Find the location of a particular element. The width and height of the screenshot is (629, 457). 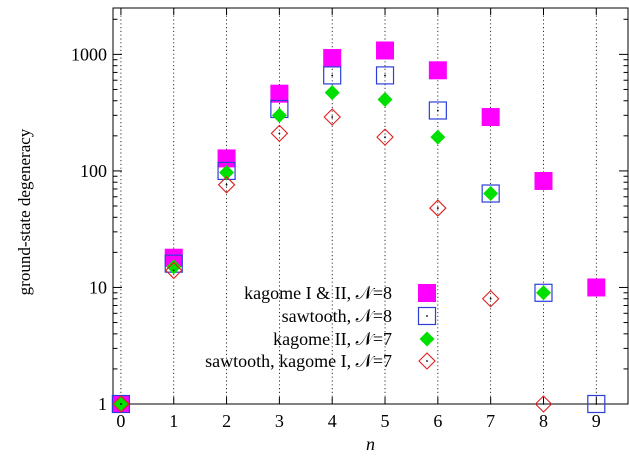

legend-label: kagome II, 𝒩=7 is located at coordinates (332, 339).